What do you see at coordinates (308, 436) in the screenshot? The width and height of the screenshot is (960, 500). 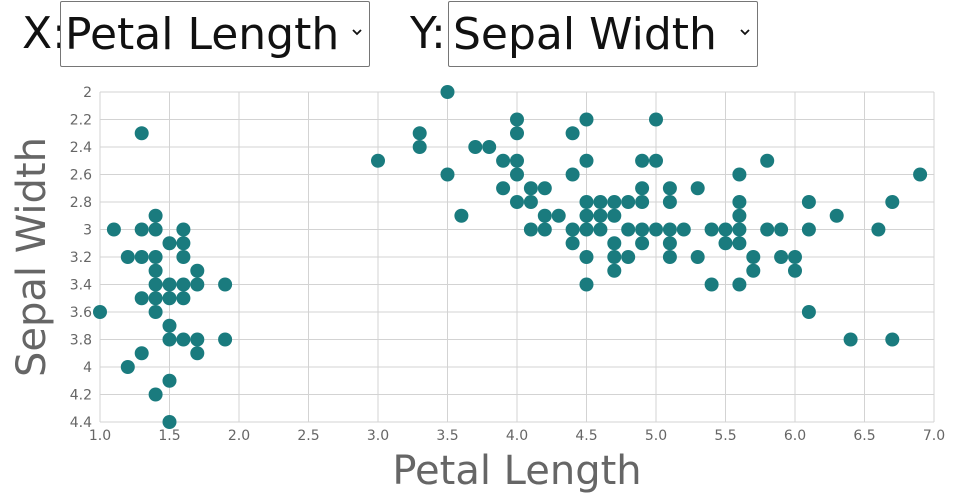 I see `x-tick-label: 2.5` at bounding box center [308, 436].